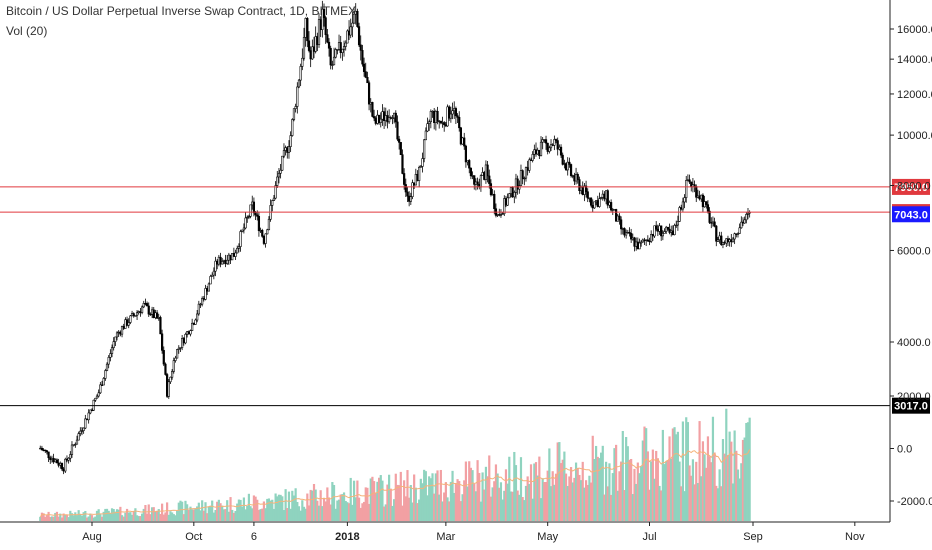 This screenshot has width=932, height=550. What do you see at coordinates (92, 537) in the screenshot?
I see `x-tick-label: Aug` at bounding box center [92, 537].